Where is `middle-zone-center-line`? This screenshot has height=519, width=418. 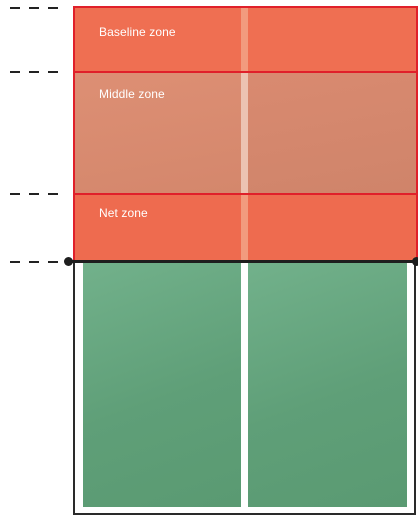
middle-zone-center-line is located at coordinates (244, 133).